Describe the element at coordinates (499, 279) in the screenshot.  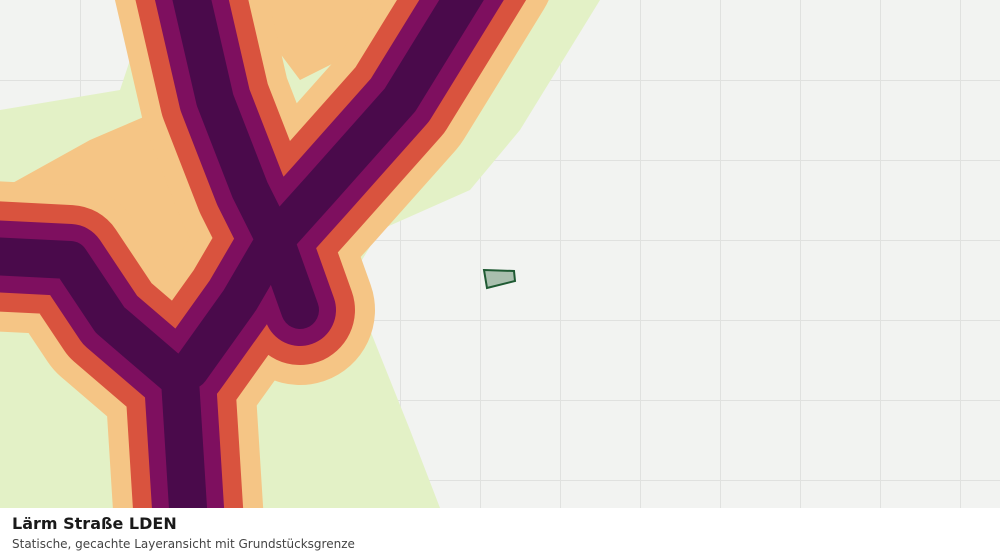
I see `parcel-boundary` at that location.